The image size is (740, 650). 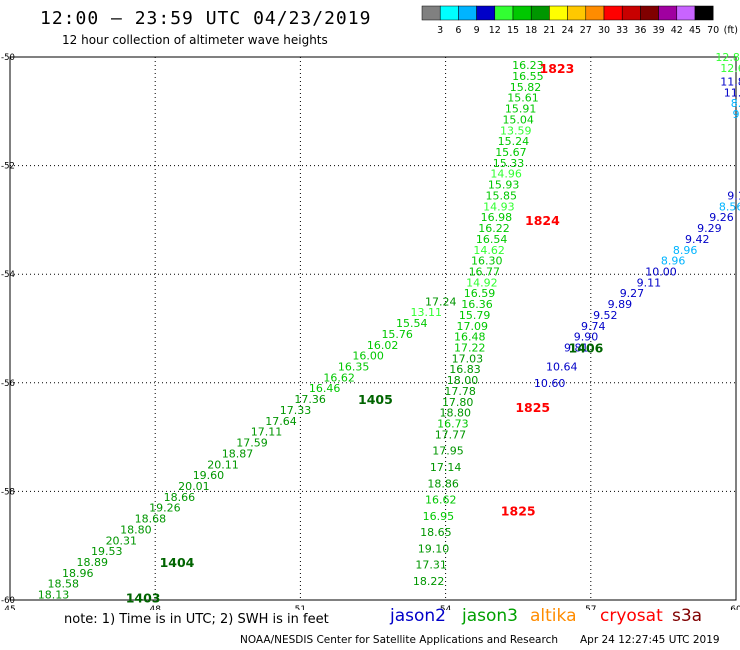 I want to click on jason3-wave-height-label: 18.66, so click(x=180, y=497).